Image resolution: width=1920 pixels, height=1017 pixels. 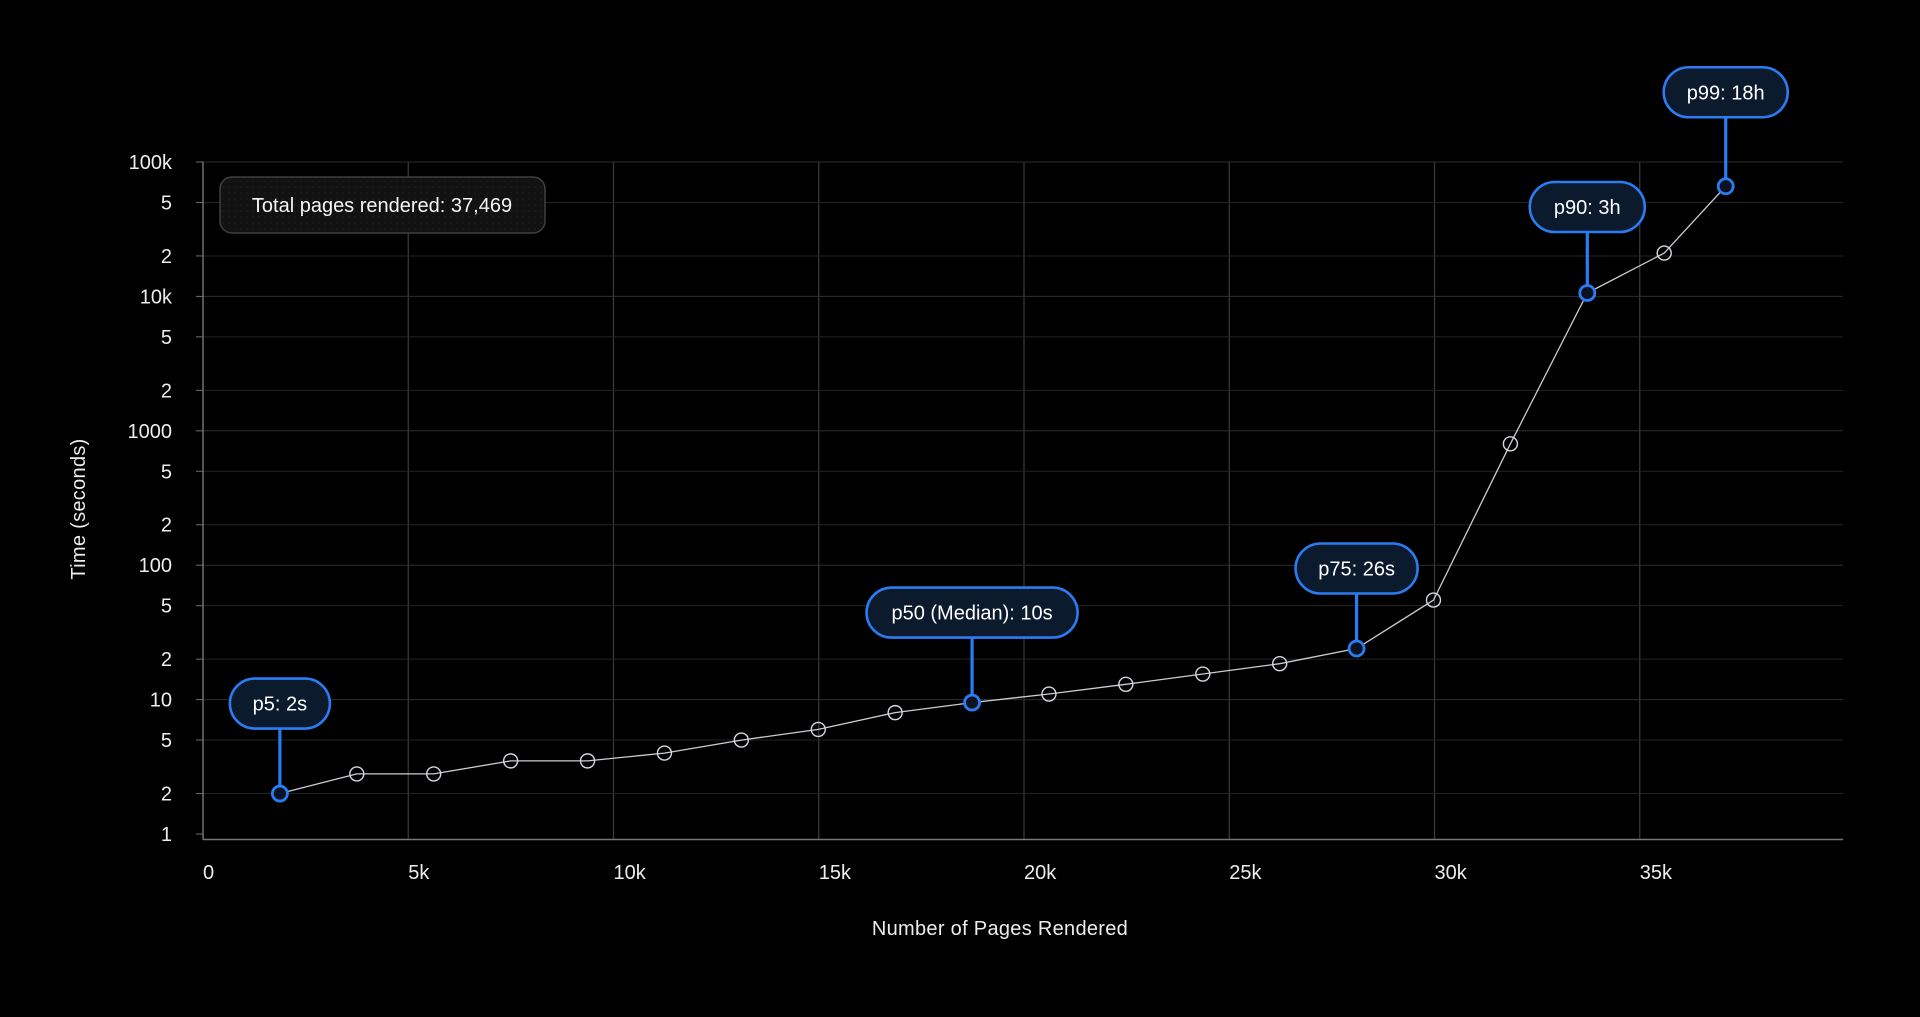 What do you see at coordinates (279, 793) in the screenshot?
I see `highlighted-data-point-p5` at bounding box center [279, 793].